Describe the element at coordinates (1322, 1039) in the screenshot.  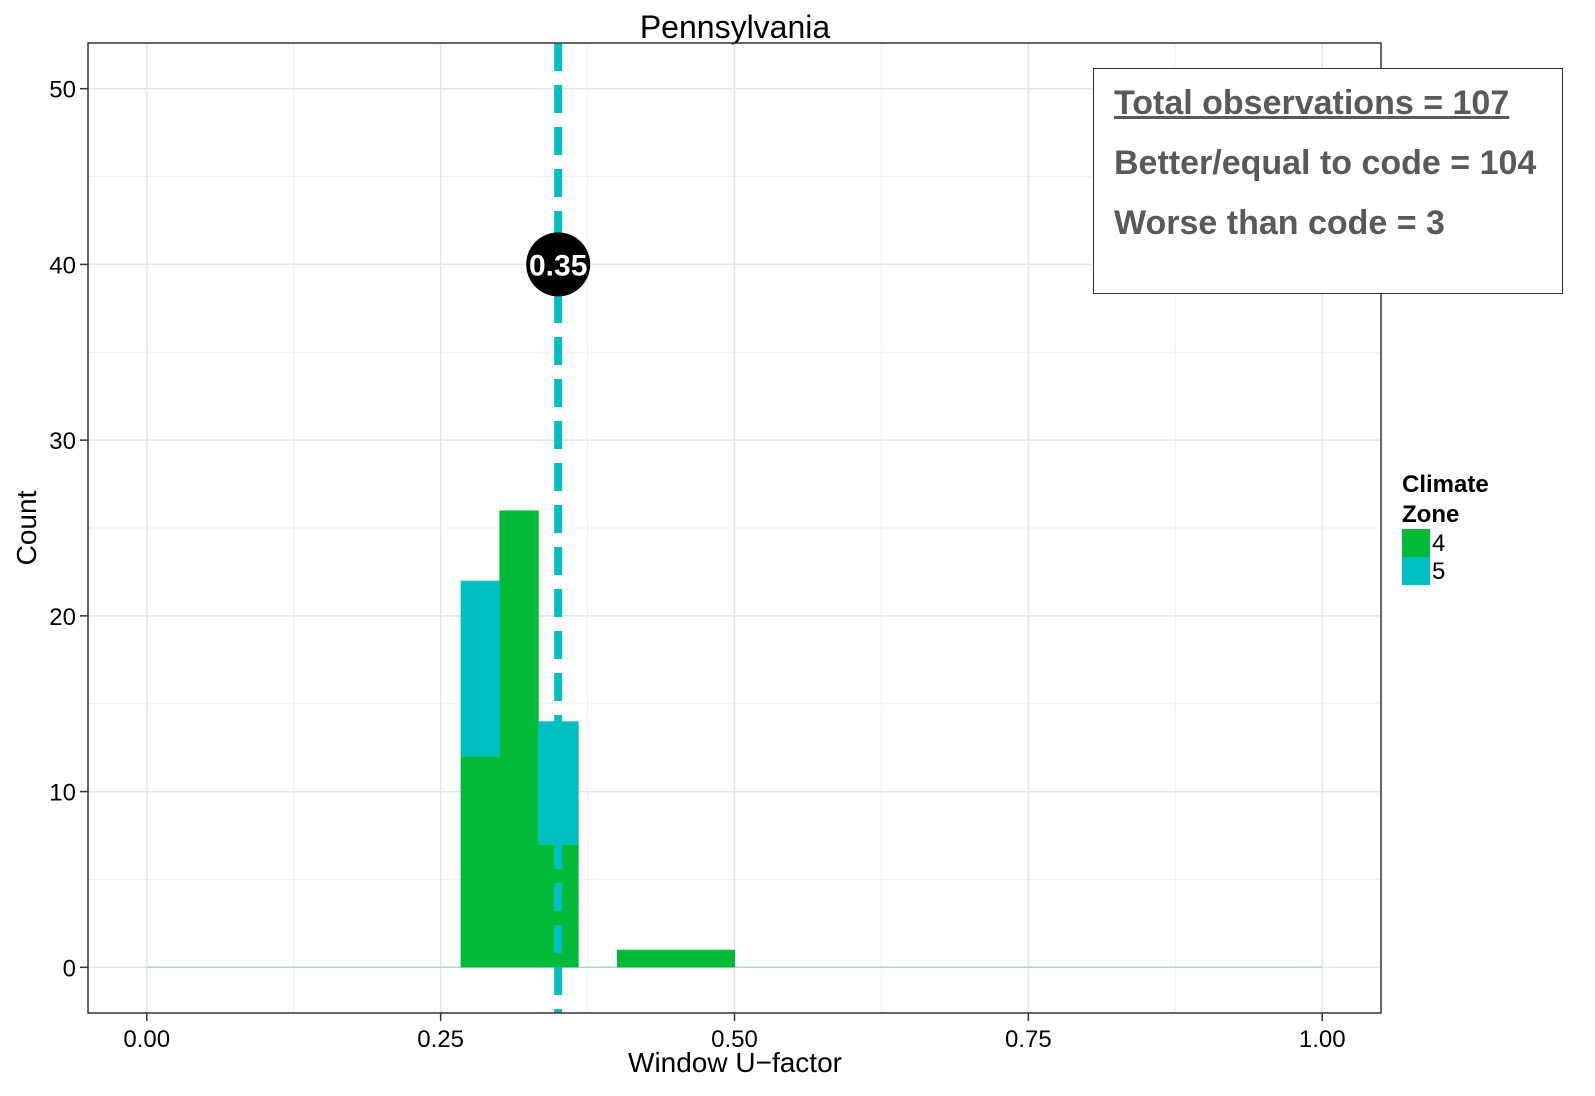
I see `x-tick-label: 1.00` at that location.